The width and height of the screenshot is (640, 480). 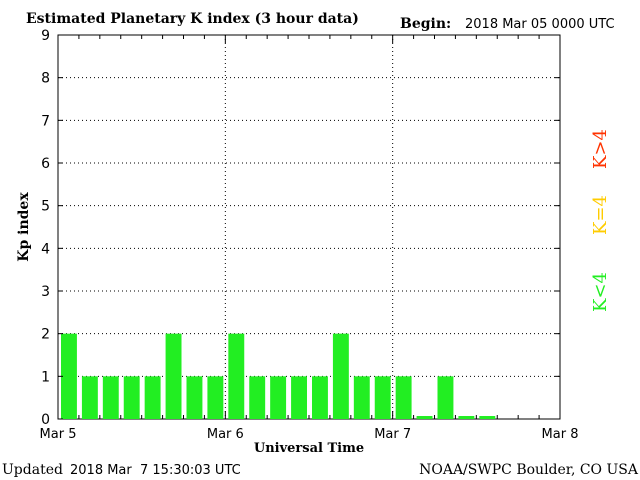 I want to click on y-tick-label: 5, so click(x=45, y=207).